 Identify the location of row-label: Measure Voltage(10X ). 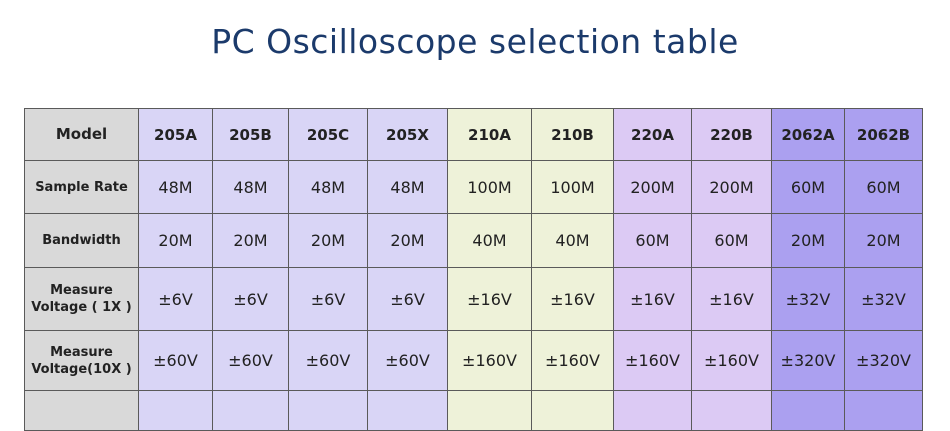
(81, 360).